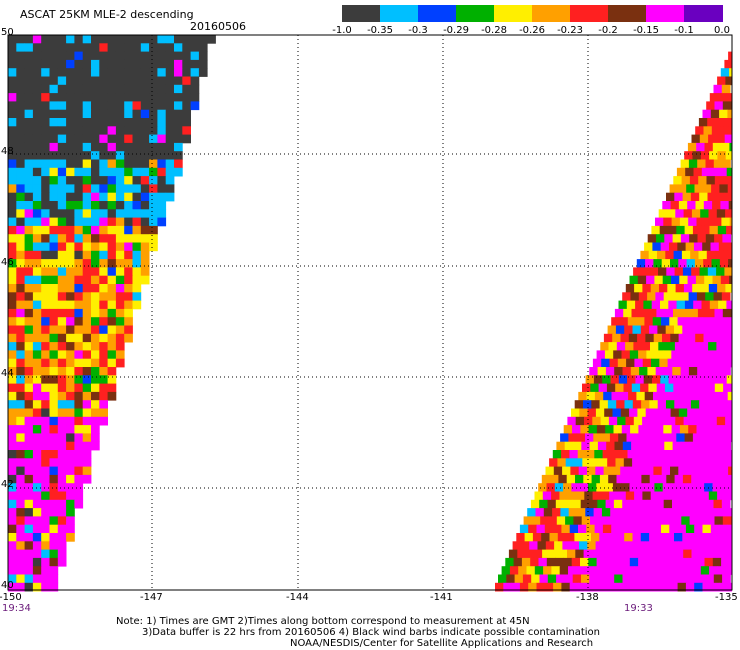 This screenshot has height=650, width=740. Describe the element at coordinates (665, 13) in the screenshot. I see `colorbar-swatch` at that location.